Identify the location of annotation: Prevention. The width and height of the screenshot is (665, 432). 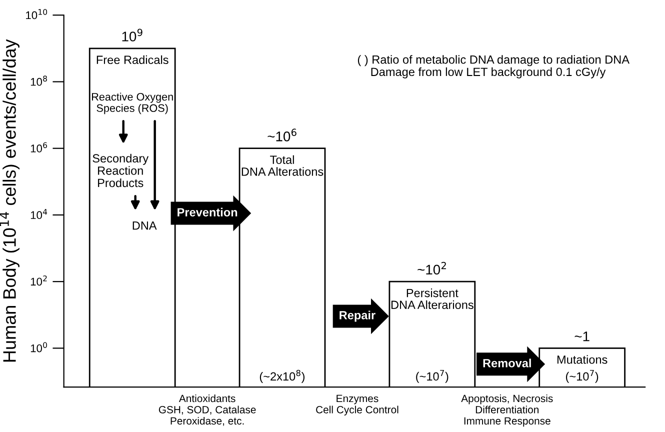
(208, 212).